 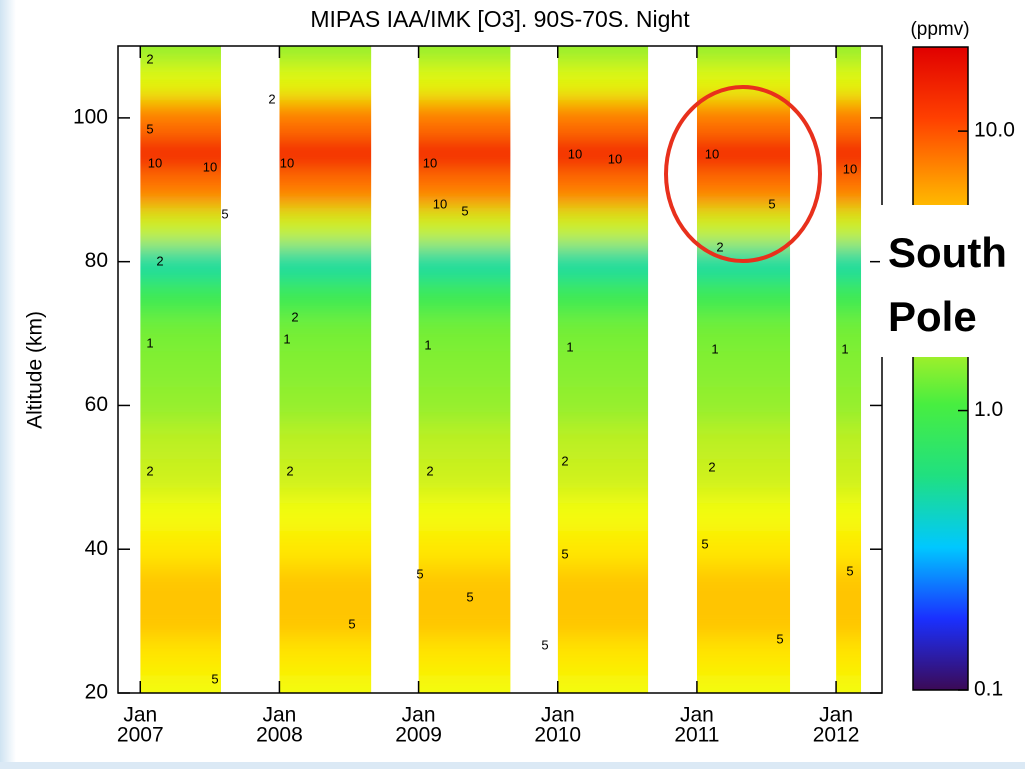 I want to click on colorbar, so click(x=940, y=368).